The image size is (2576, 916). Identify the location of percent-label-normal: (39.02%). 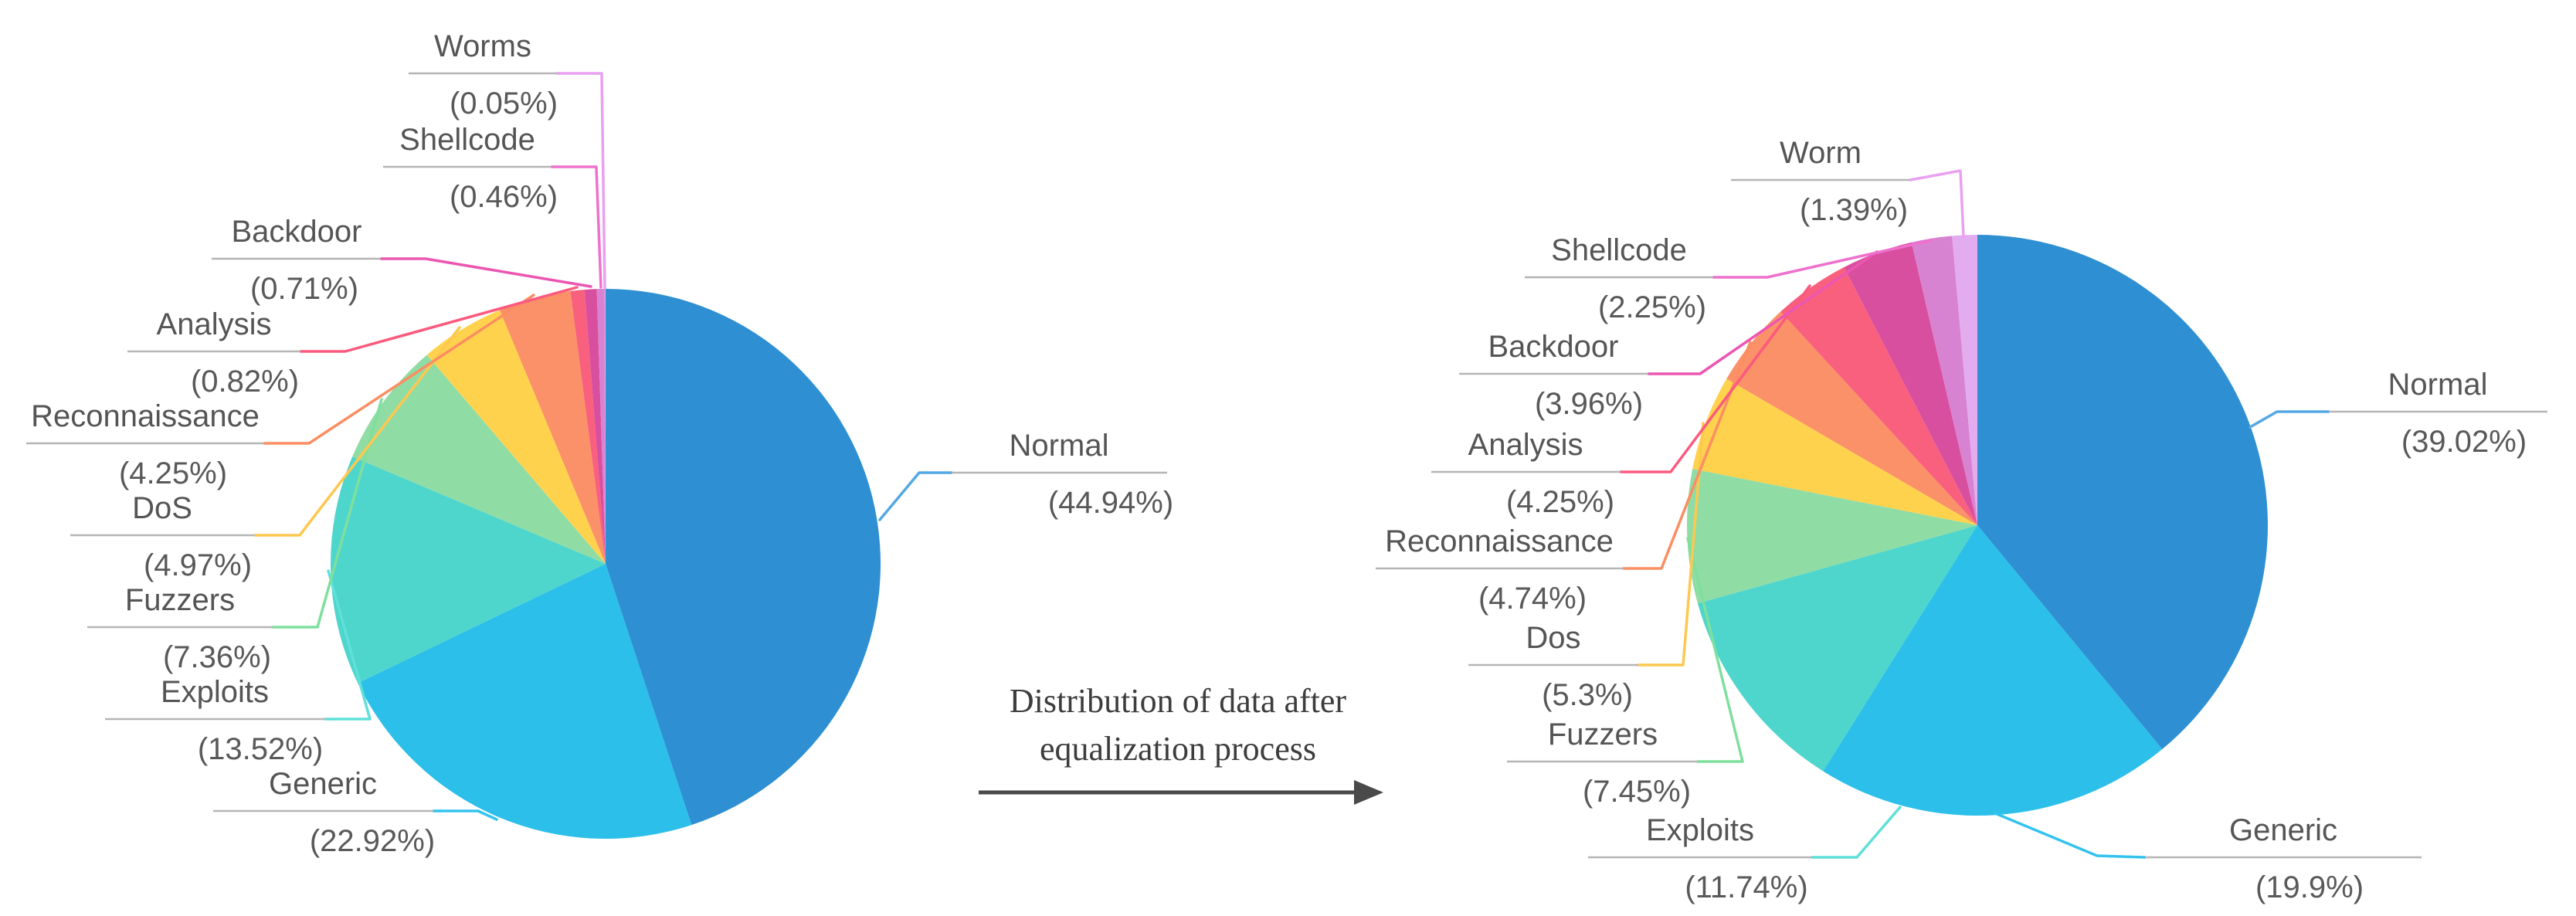
(2464, 442).